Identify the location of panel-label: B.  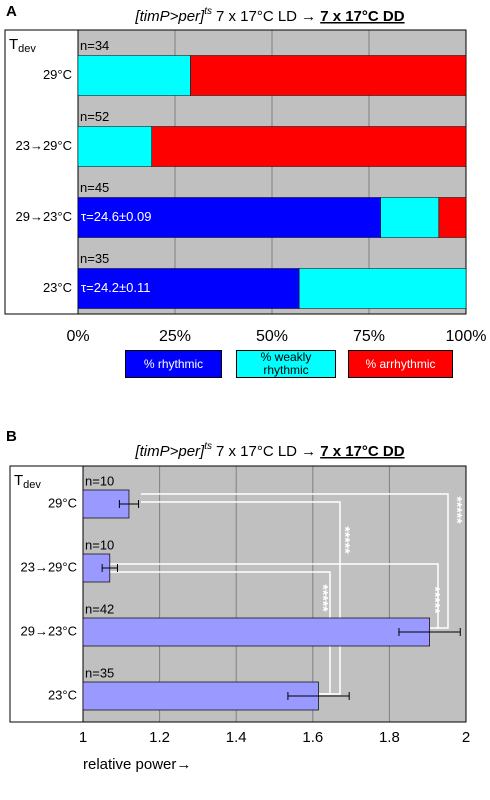
(11, 436).